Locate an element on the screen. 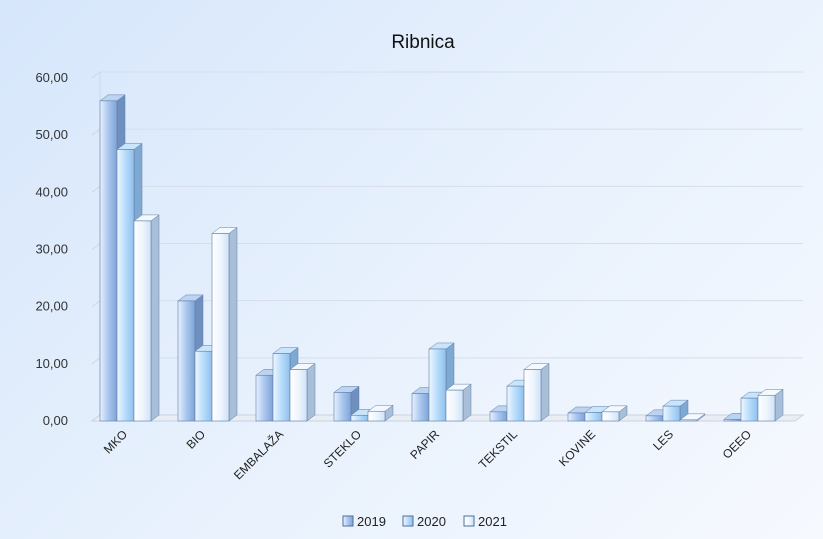  y-tick-label: 40,00 is located at coordinates (51, 191).